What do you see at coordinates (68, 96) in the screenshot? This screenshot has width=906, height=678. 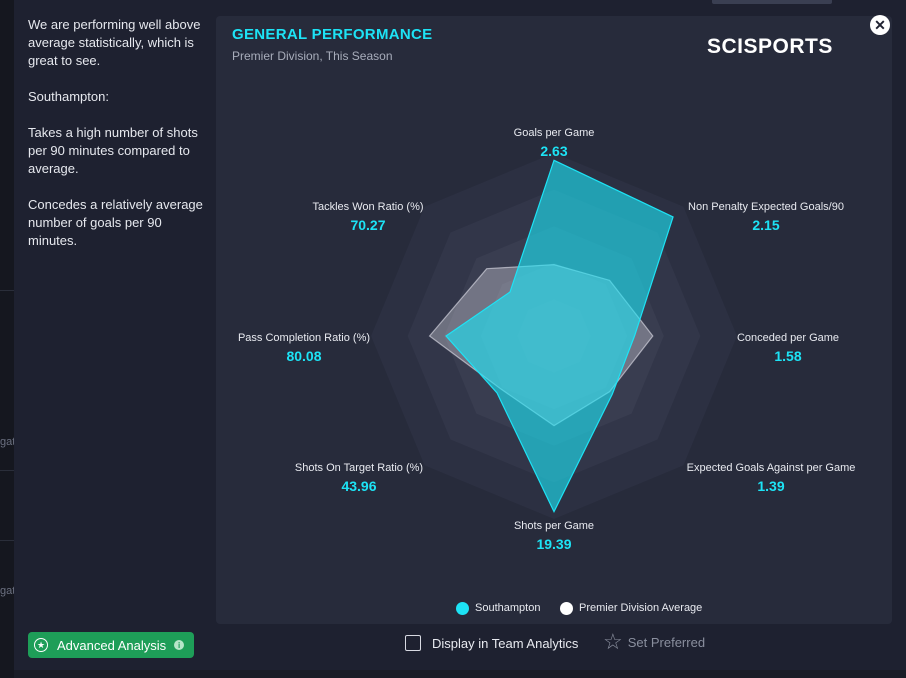 I see `summary-text: Southampton:` at bounding box center [68, 96].